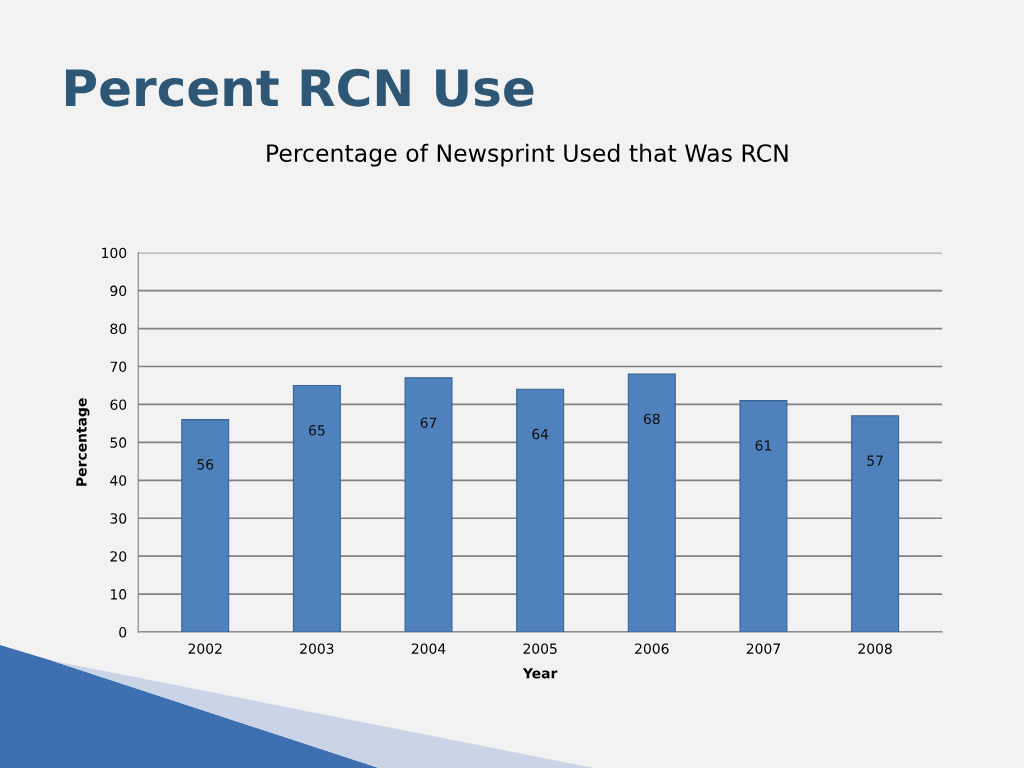  What do you see at coordinates (540, 648) in the screenshot?
I see `x-tick-label: 2005` at bounding box center [540, 648].